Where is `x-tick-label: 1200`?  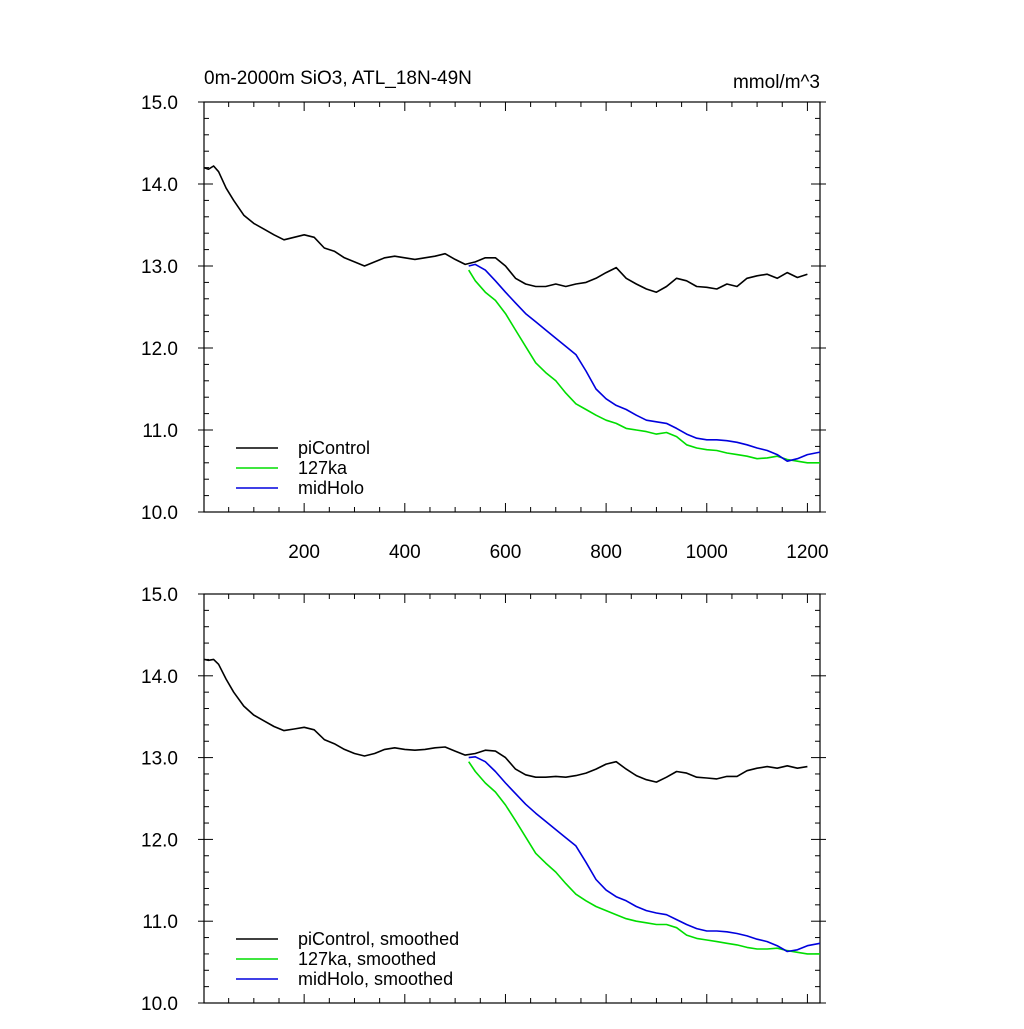 x-tick-label: 1200 is located at coordinates (807, 552).